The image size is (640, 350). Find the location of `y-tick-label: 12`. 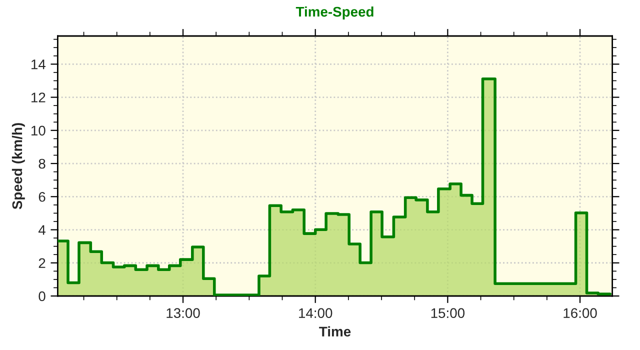

y-tick-label: 12 is located at coordinates (39, 97).